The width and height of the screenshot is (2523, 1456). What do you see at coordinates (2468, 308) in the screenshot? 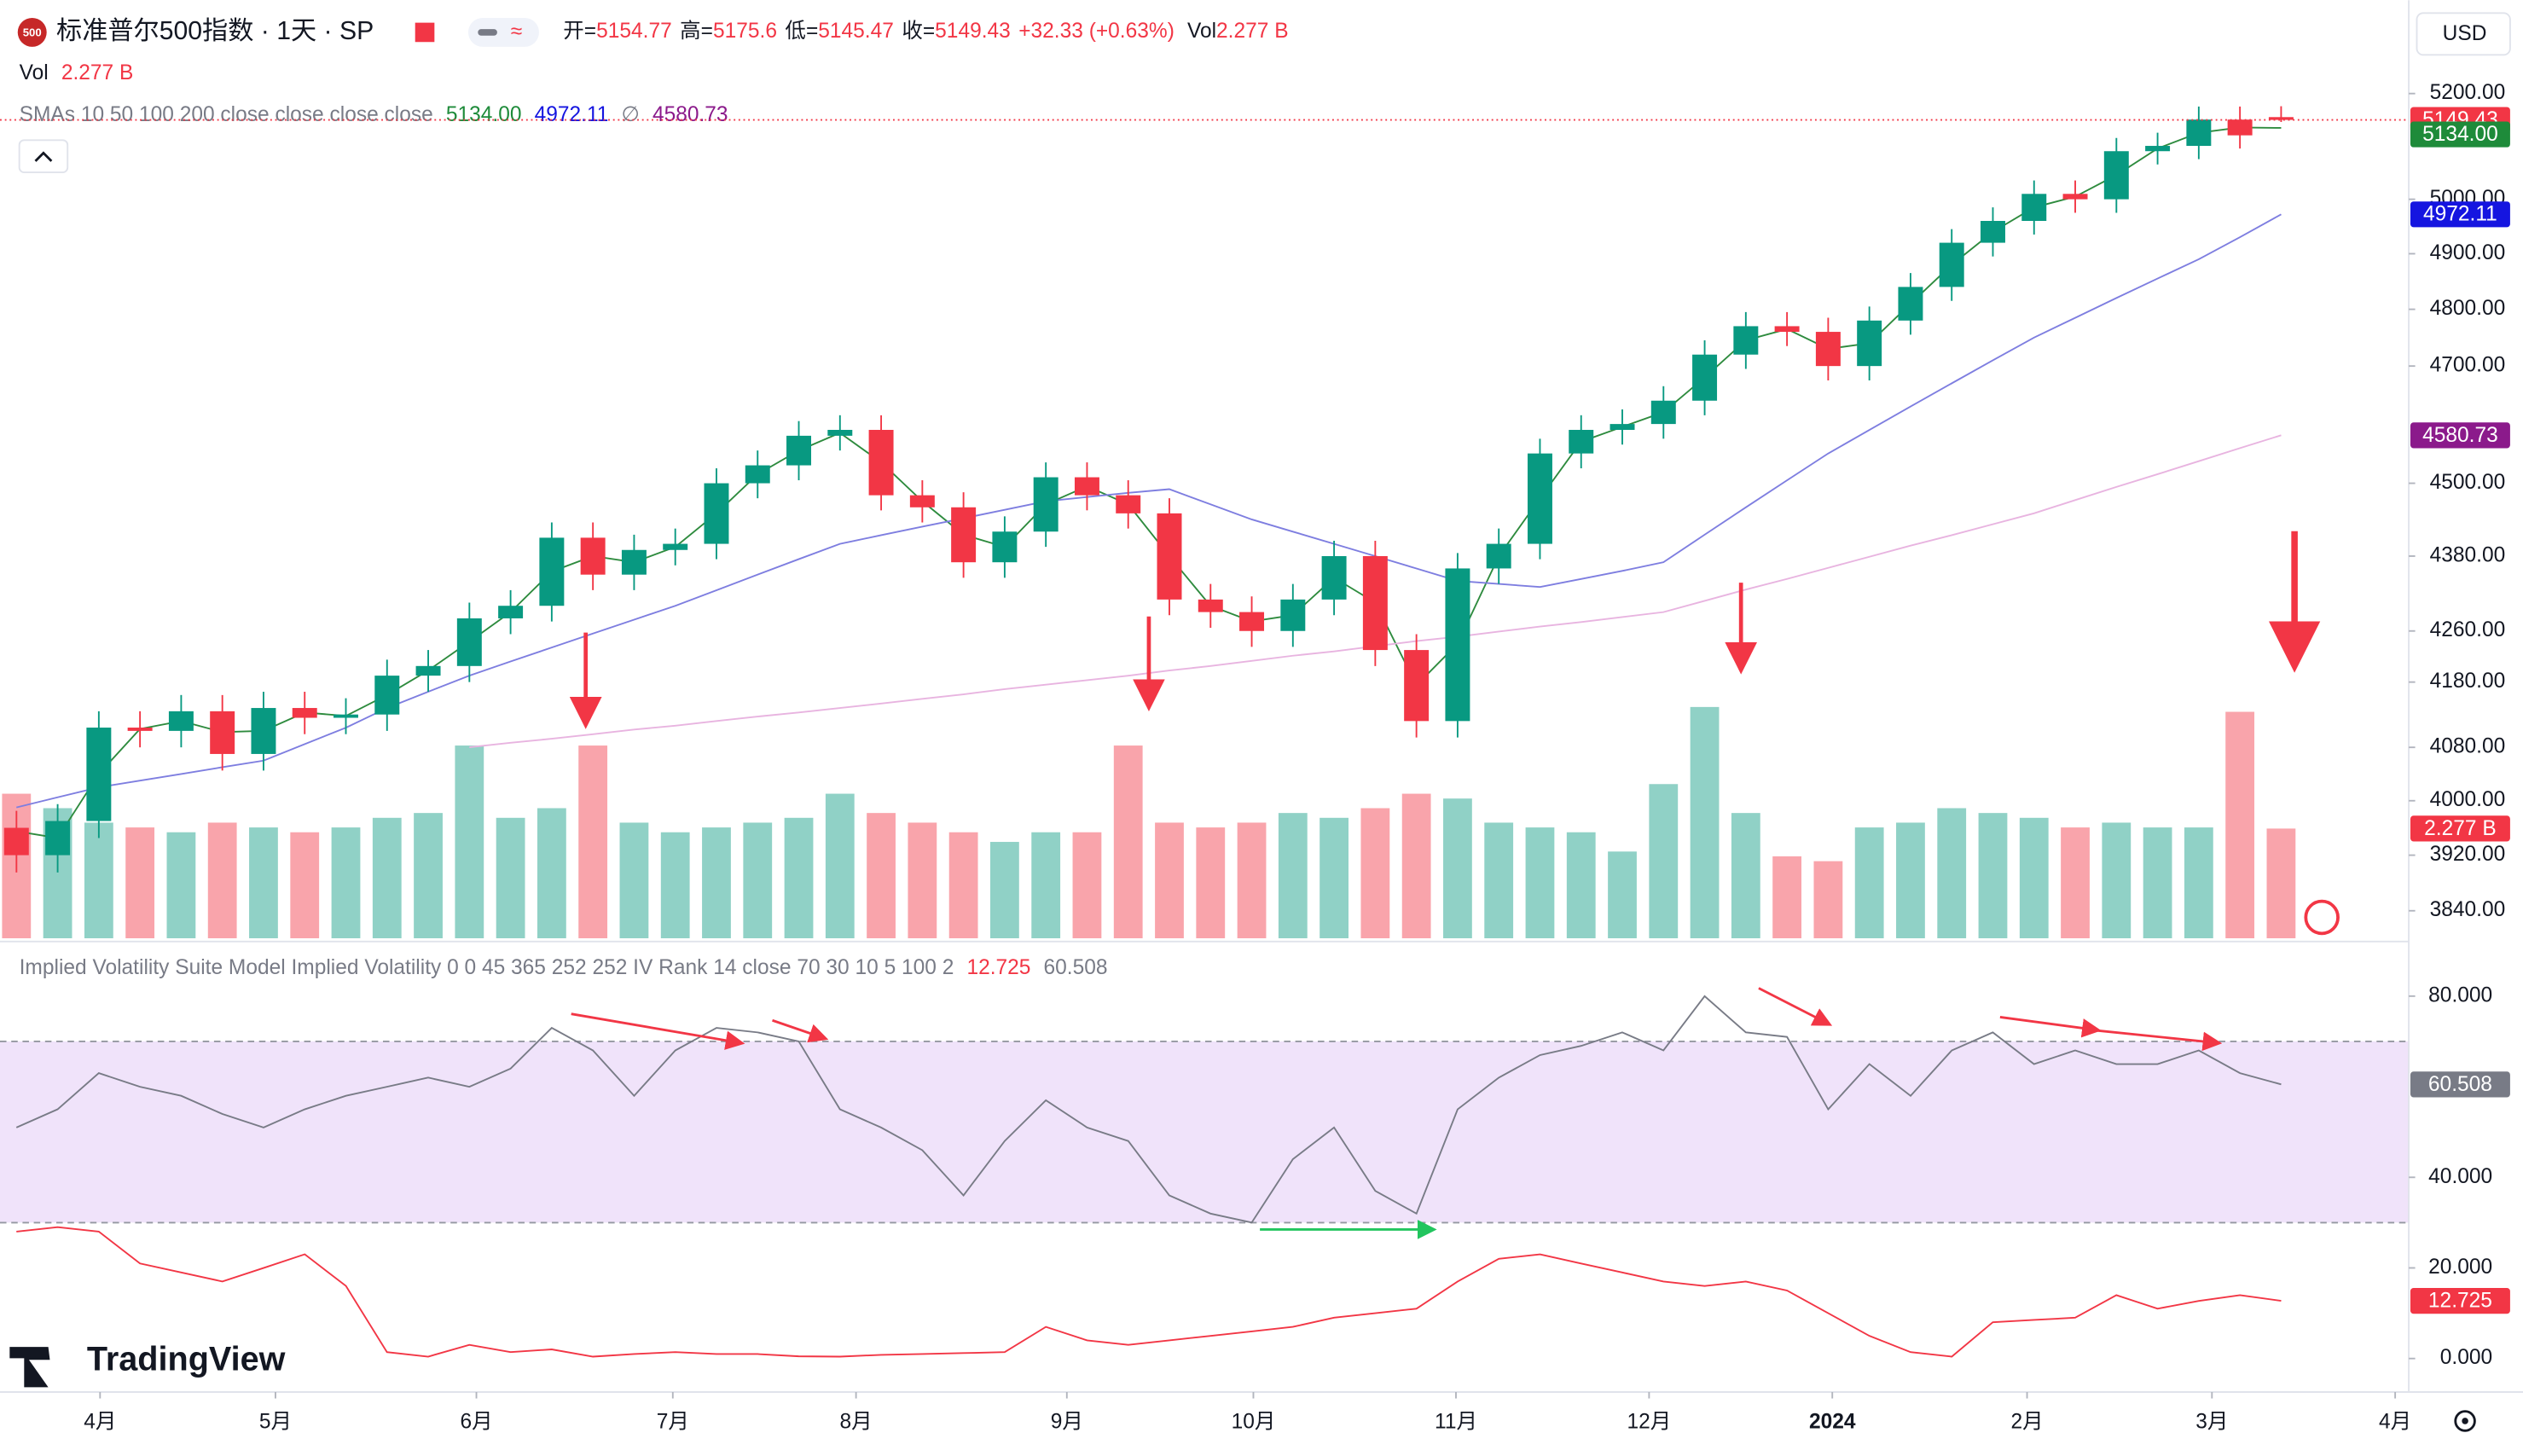
I see `y-tick-label: 4800.00` at bounding box center [2468, 308].